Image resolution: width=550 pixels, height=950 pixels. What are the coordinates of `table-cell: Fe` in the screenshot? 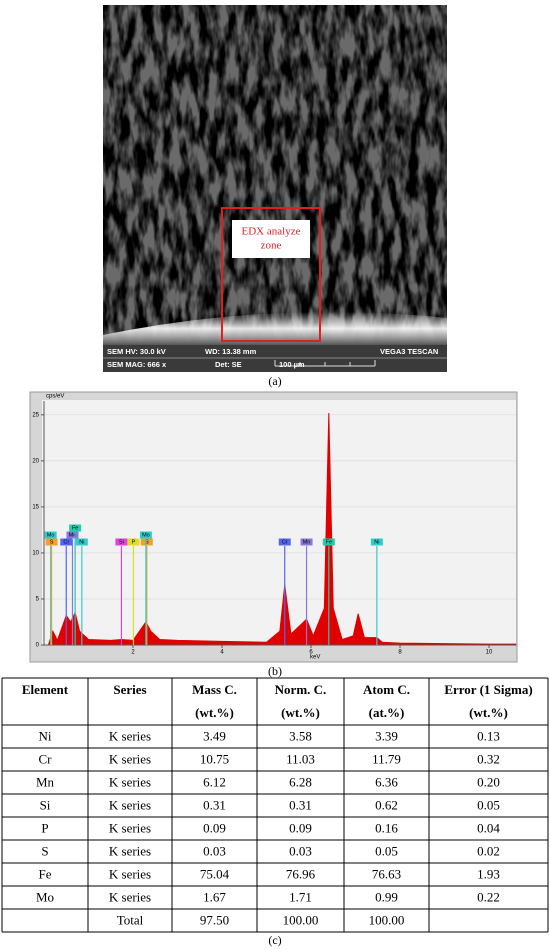 It's located at (45, 873).